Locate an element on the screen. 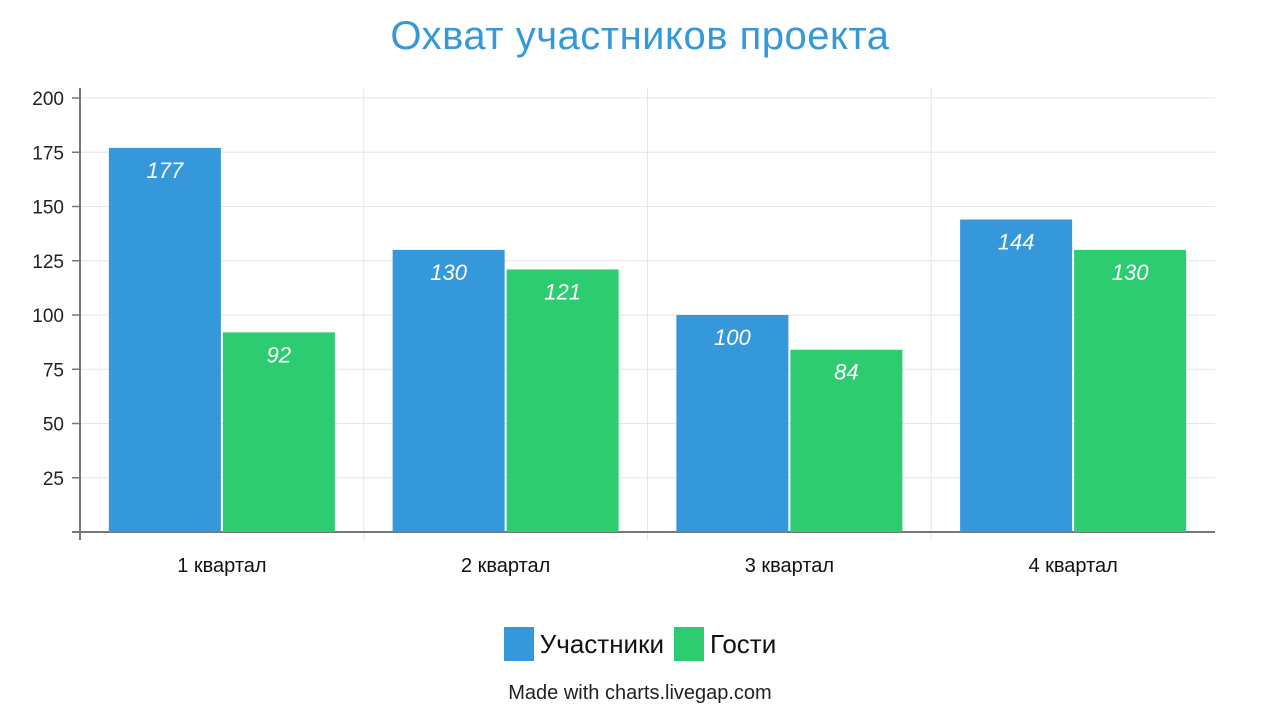 This screenshot has width=1280, height=720. chart-title: Охват участников проекта is located at coordinates (640, 36).